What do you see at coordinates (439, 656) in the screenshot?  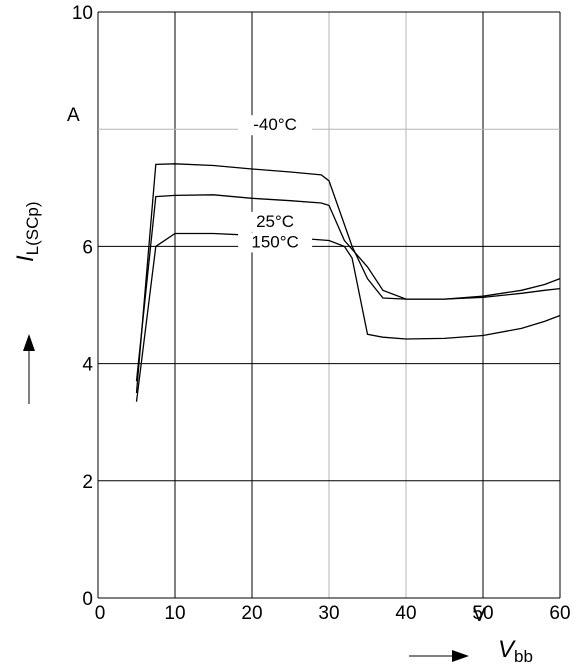 I see `x-axis-arrow` at bounding box center [439, 656].